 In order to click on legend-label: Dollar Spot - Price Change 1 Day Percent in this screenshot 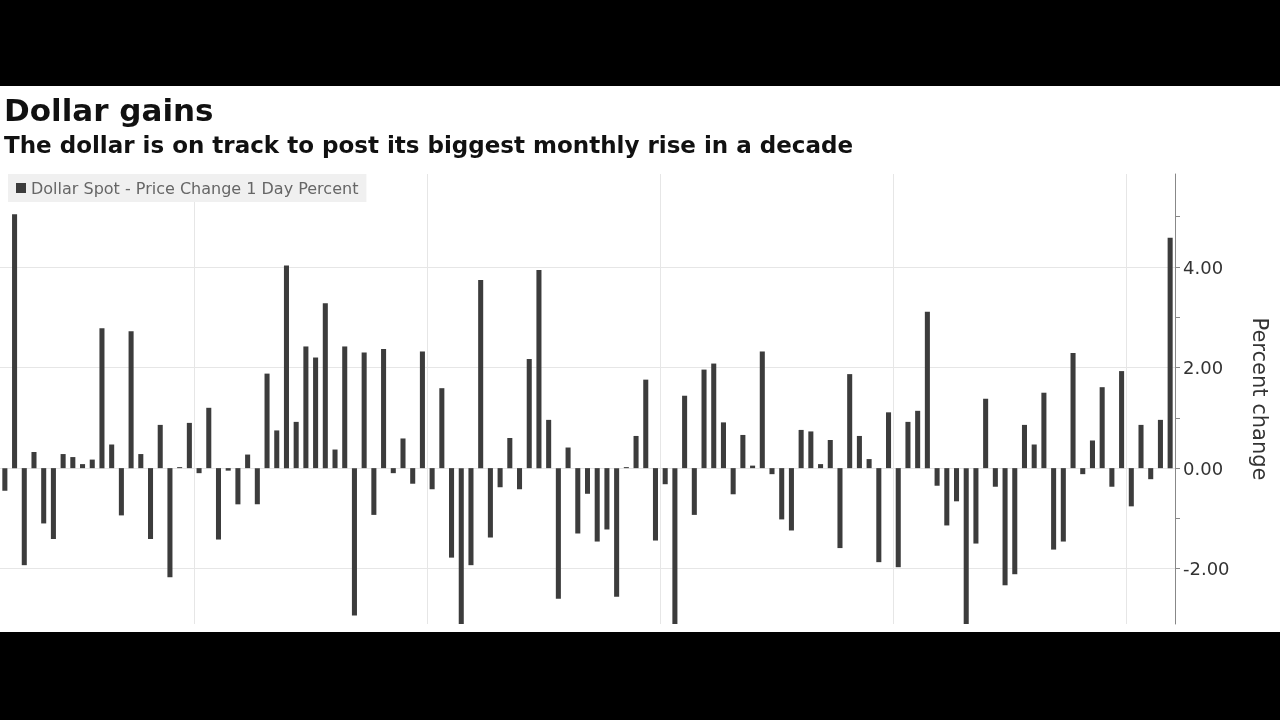, I will do `click(195, 188)`.